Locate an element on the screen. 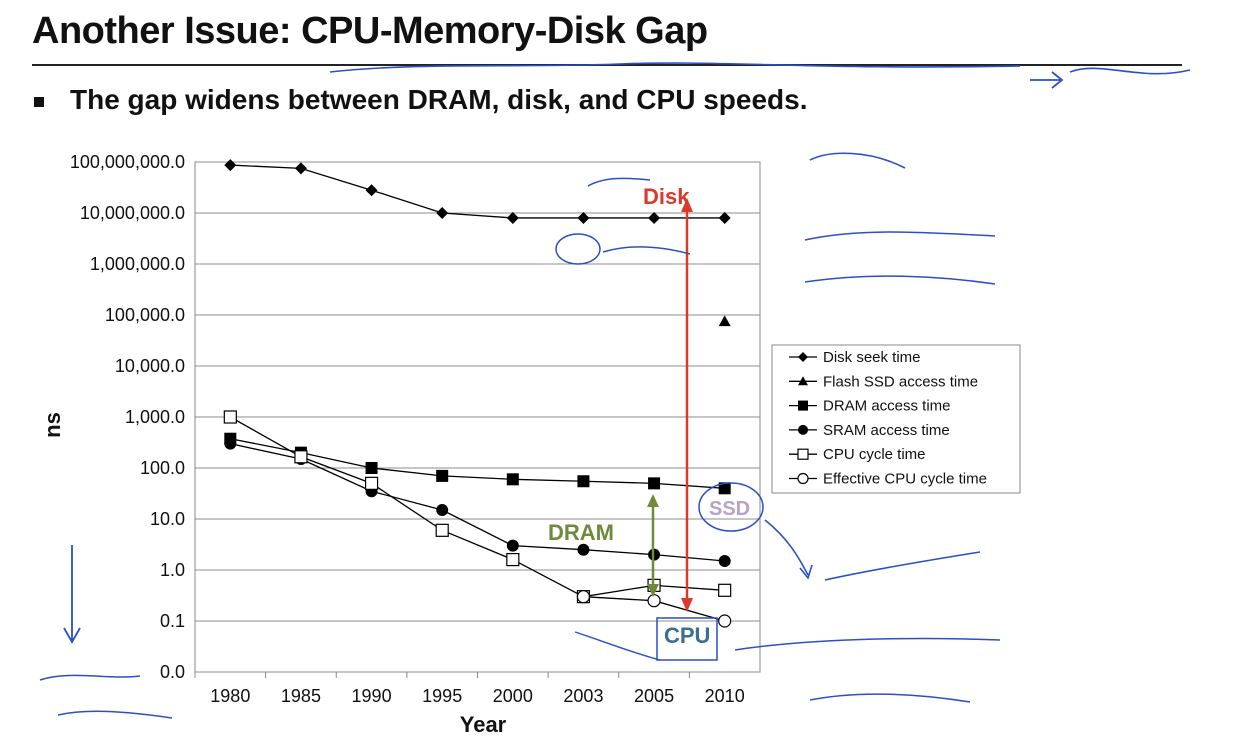 Image resolution: width=1234 pixels, height=752 pixels. handwritten-note-memory is located at coordinates (900, 236).